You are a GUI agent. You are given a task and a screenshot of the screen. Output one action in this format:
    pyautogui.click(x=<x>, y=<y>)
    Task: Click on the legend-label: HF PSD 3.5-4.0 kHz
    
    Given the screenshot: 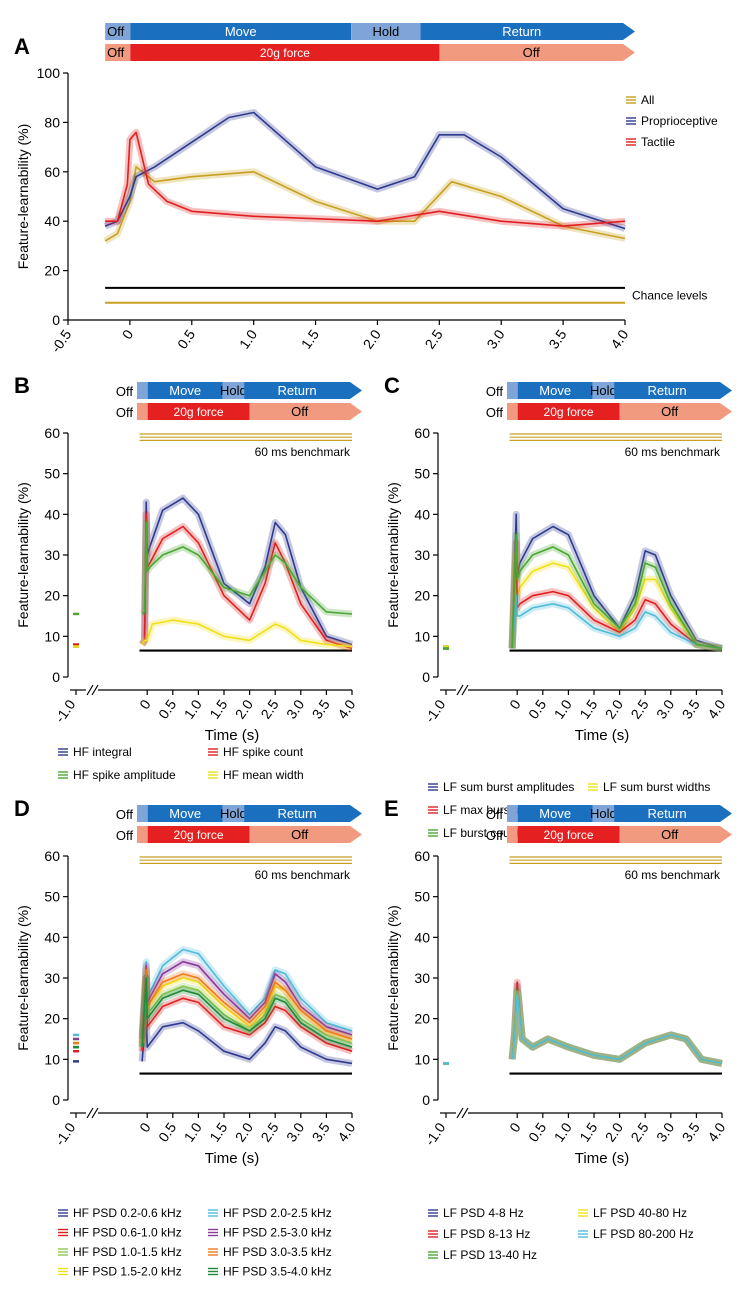 What is the action you would take?
    pyautogui.click(x=277, y=1272)
    